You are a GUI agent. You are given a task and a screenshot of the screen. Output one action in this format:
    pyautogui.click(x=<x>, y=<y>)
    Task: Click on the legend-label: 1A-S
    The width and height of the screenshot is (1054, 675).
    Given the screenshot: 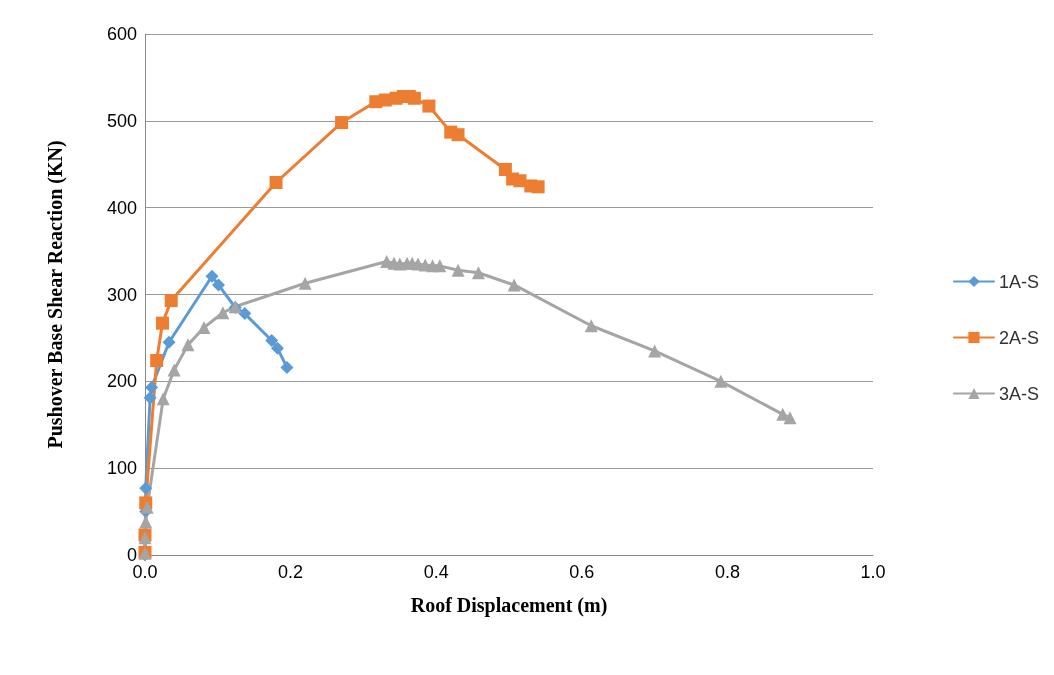 What is the action you would take?
    pyautogui.click(x=1019, y=281)
    